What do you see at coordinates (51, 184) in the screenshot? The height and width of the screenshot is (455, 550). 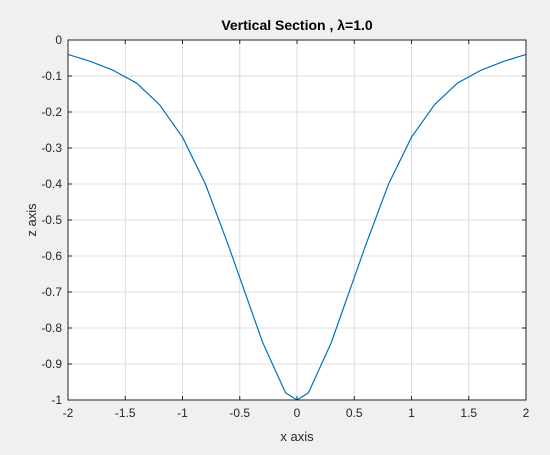 I see `y-tick-label: -0.4` at bounding box center [51, 184].